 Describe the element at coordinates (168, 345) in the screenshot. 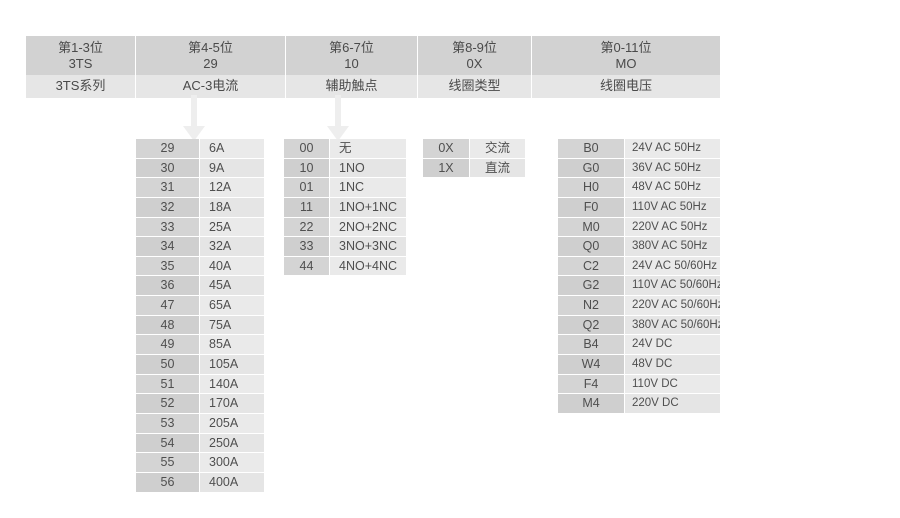

I see `option-code: 49` at that location.